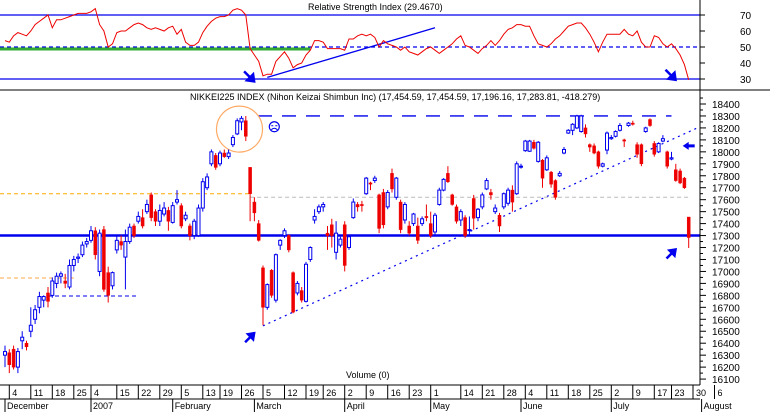  What do you see at coordinates (726, 189) in the screenshot?
I see `price-y-tick-label: 17700` at bounding box center [726, 189].